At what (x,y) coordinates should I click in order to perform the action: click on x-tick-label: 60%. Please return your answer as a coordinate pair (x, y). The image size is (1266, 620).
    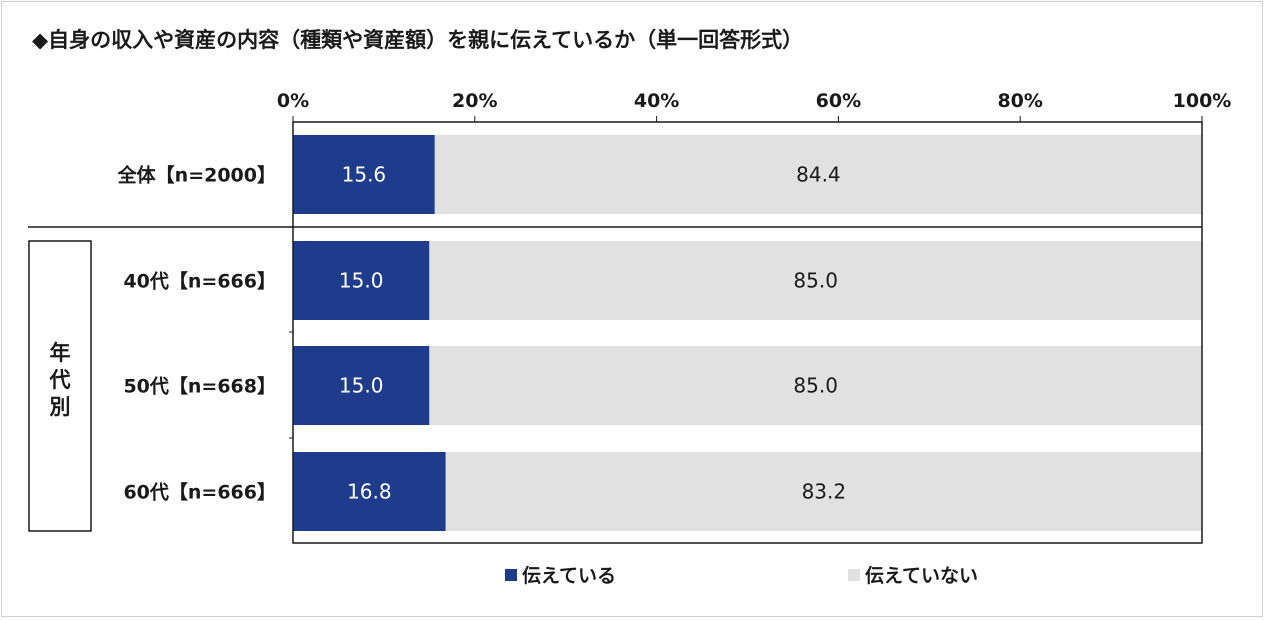
    Looking at the image, I should click on (838, 101).